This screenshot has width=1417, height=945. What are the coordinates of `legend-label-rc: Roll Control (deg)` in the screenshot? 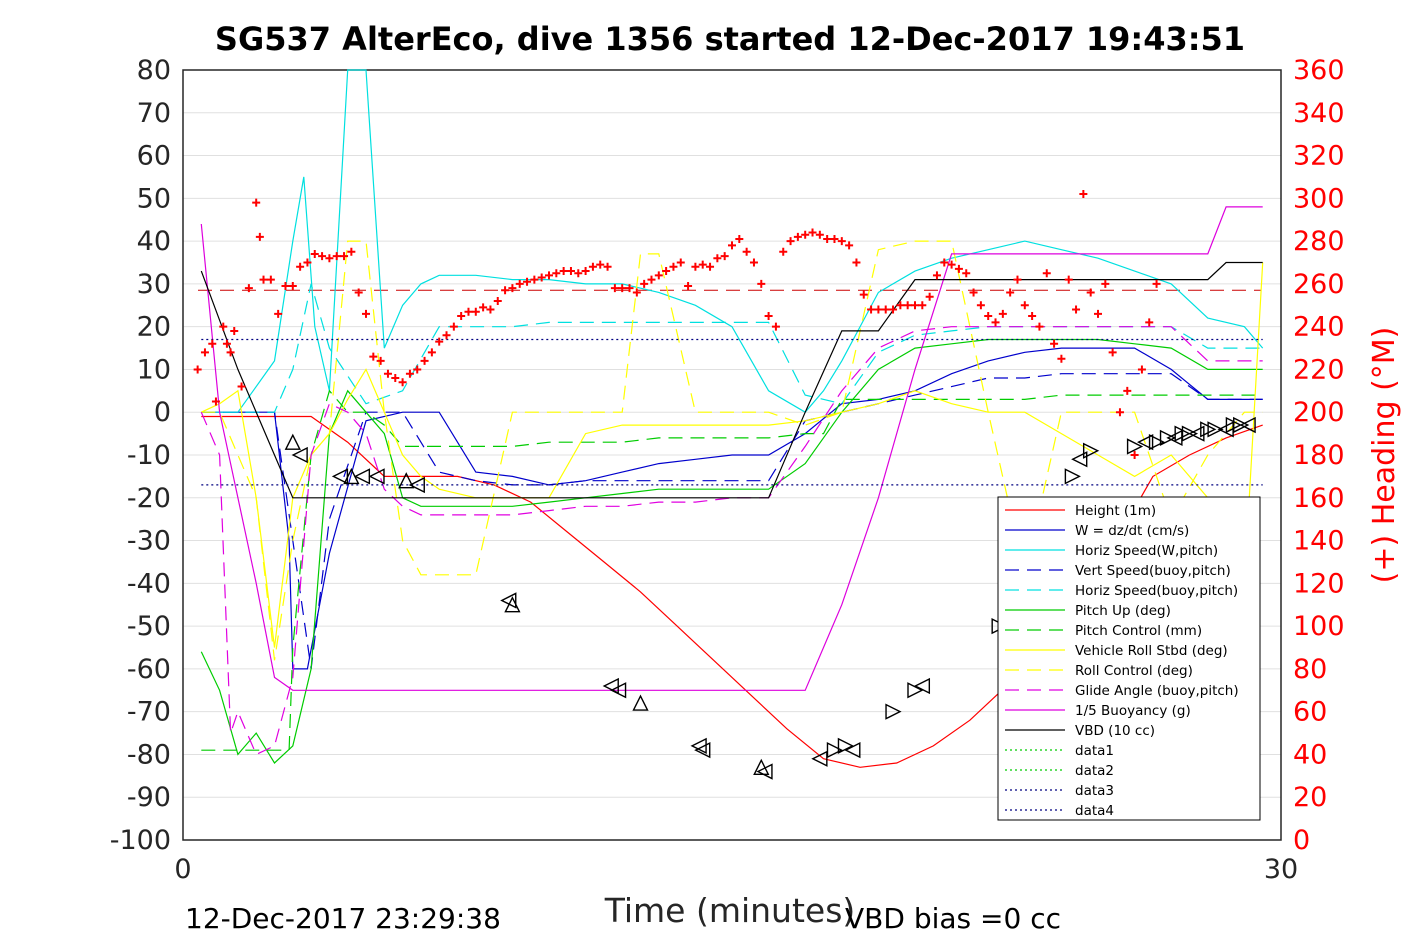 It's located at (1134, 671).